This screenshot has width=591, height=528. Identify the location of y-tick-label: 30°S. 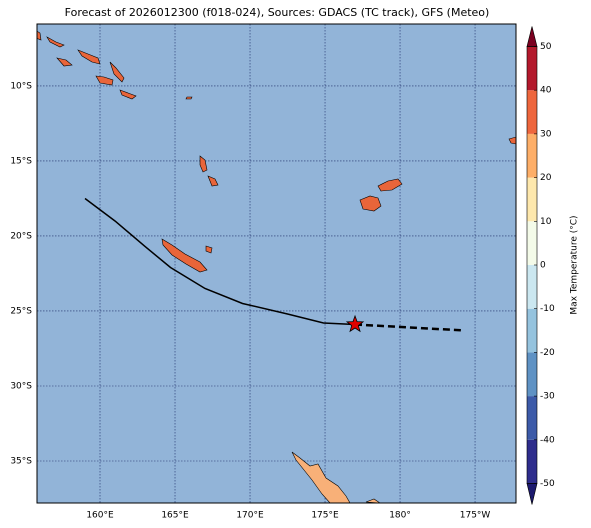
(21, 386).